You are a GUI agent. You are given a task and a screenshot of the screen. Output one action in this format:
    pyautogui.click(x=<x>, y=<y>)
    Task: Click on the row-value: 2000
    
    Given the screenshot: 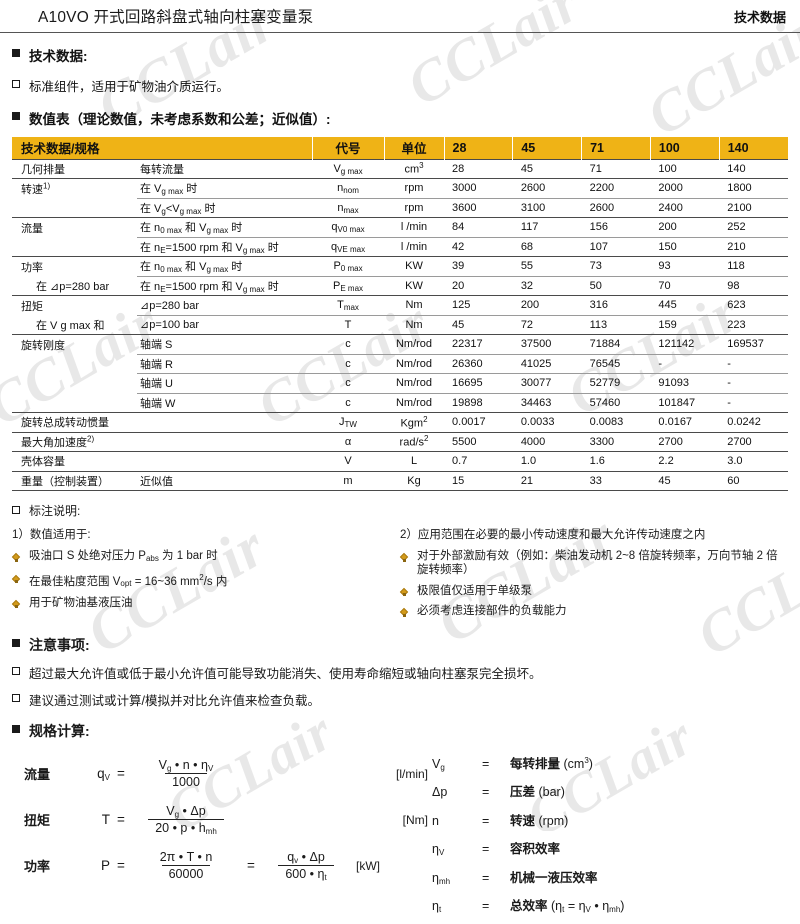 What is the action you would take?
    pyautogui.click(x=685, y=188)
    